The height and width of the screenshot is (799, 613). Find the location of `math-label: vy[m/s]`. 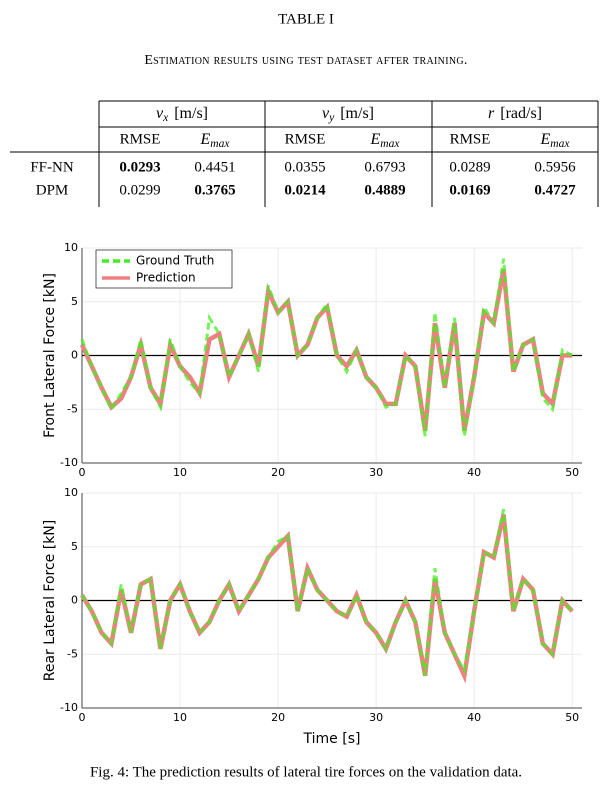

math-label: vy[m/s] is located at coordinates (348, 114).